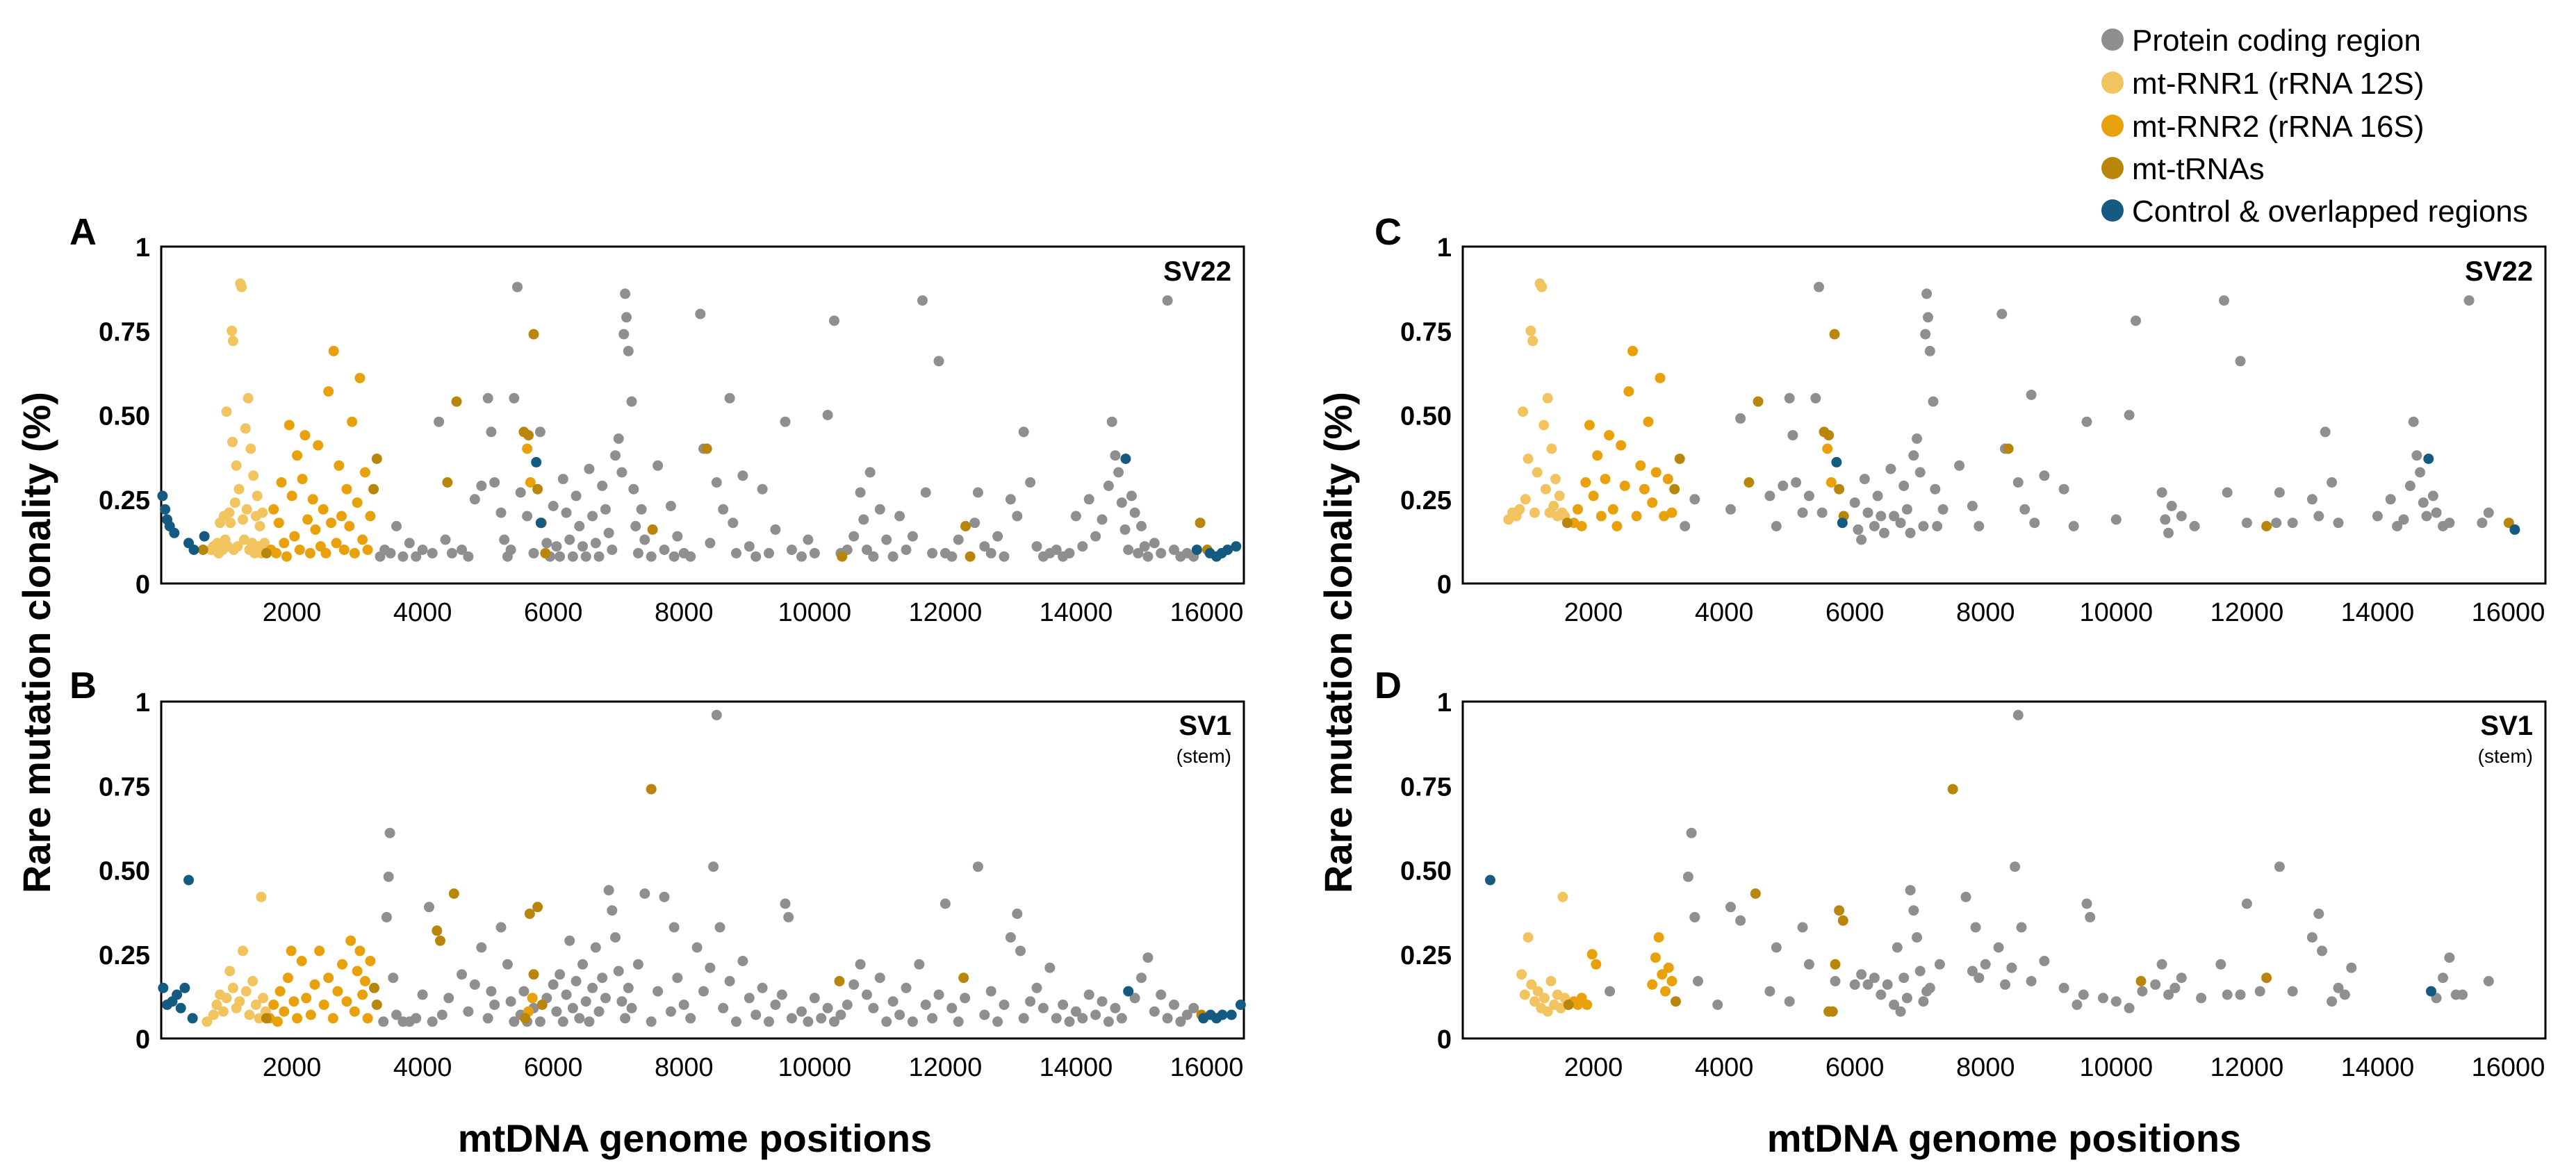 The image size is (2576, 1176). Describe the element at coordinates (1985, 1067) in the screenshot. I see `x-tick-label: 8000` at that location.